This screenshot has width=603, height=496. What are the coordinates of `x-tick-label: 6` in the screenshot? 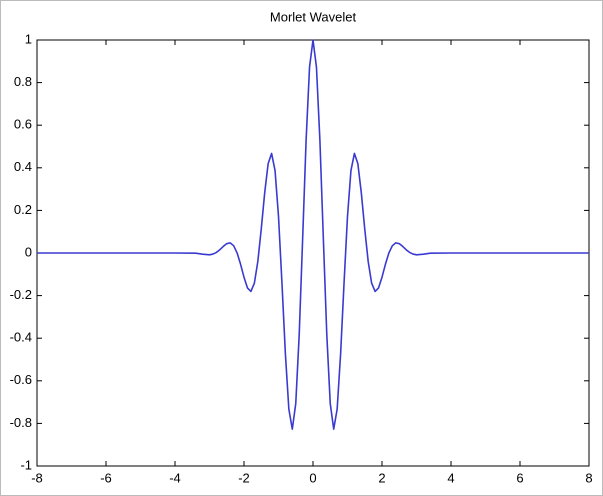 It's located at (519, 477).